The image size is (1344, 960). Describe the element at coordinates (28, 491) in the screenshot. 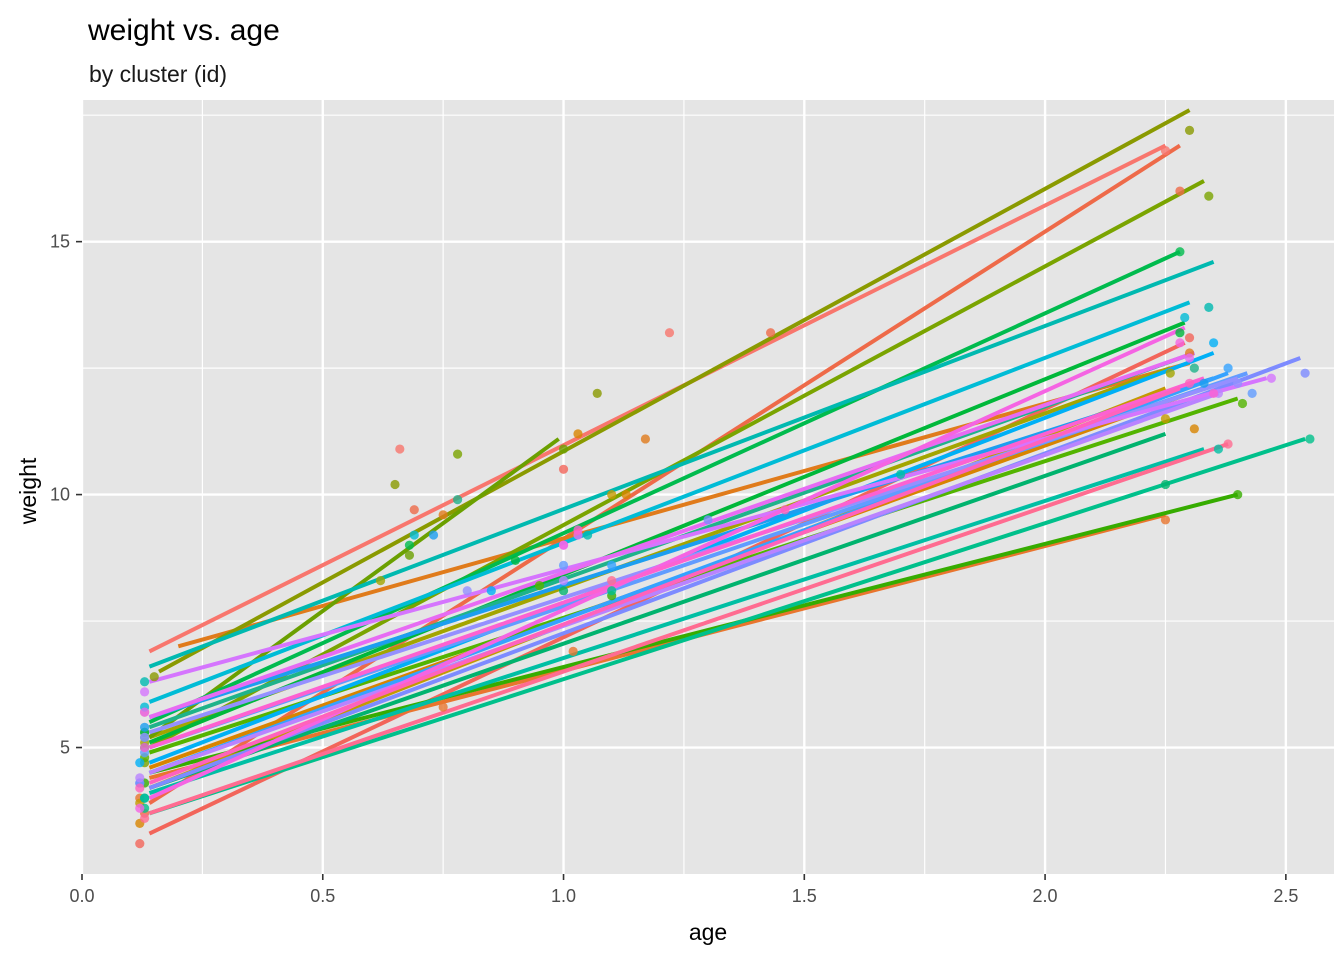

I see `y-axis-title: weight` at that location.